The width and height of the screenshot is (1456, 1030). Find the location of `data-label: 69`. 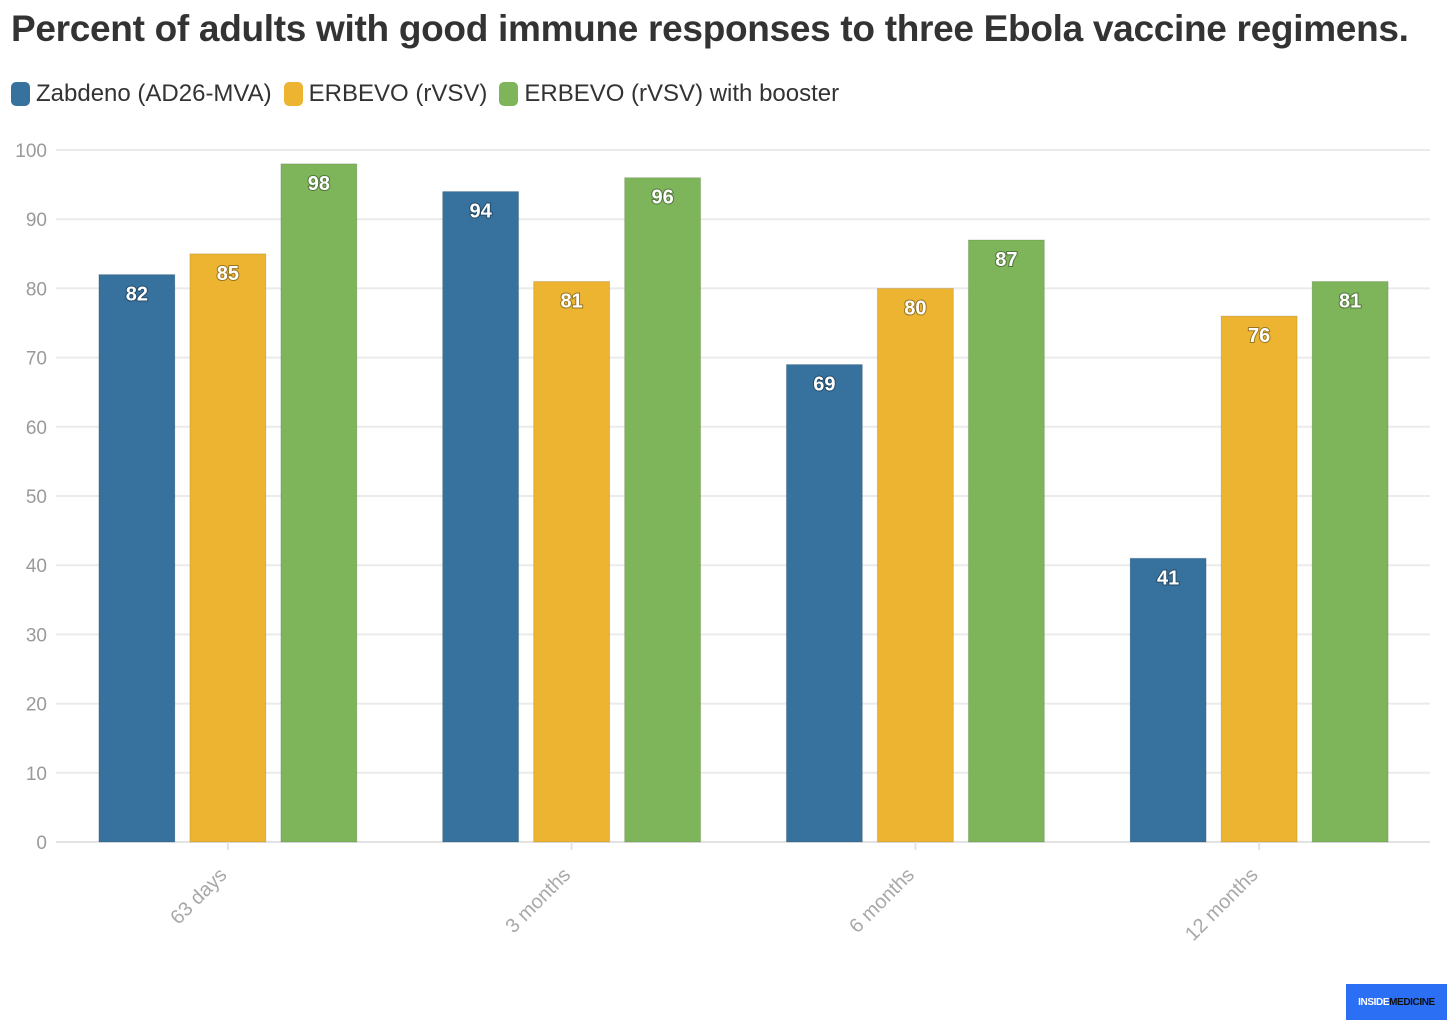

data-label: 69 is located at coordinates (824, 385).